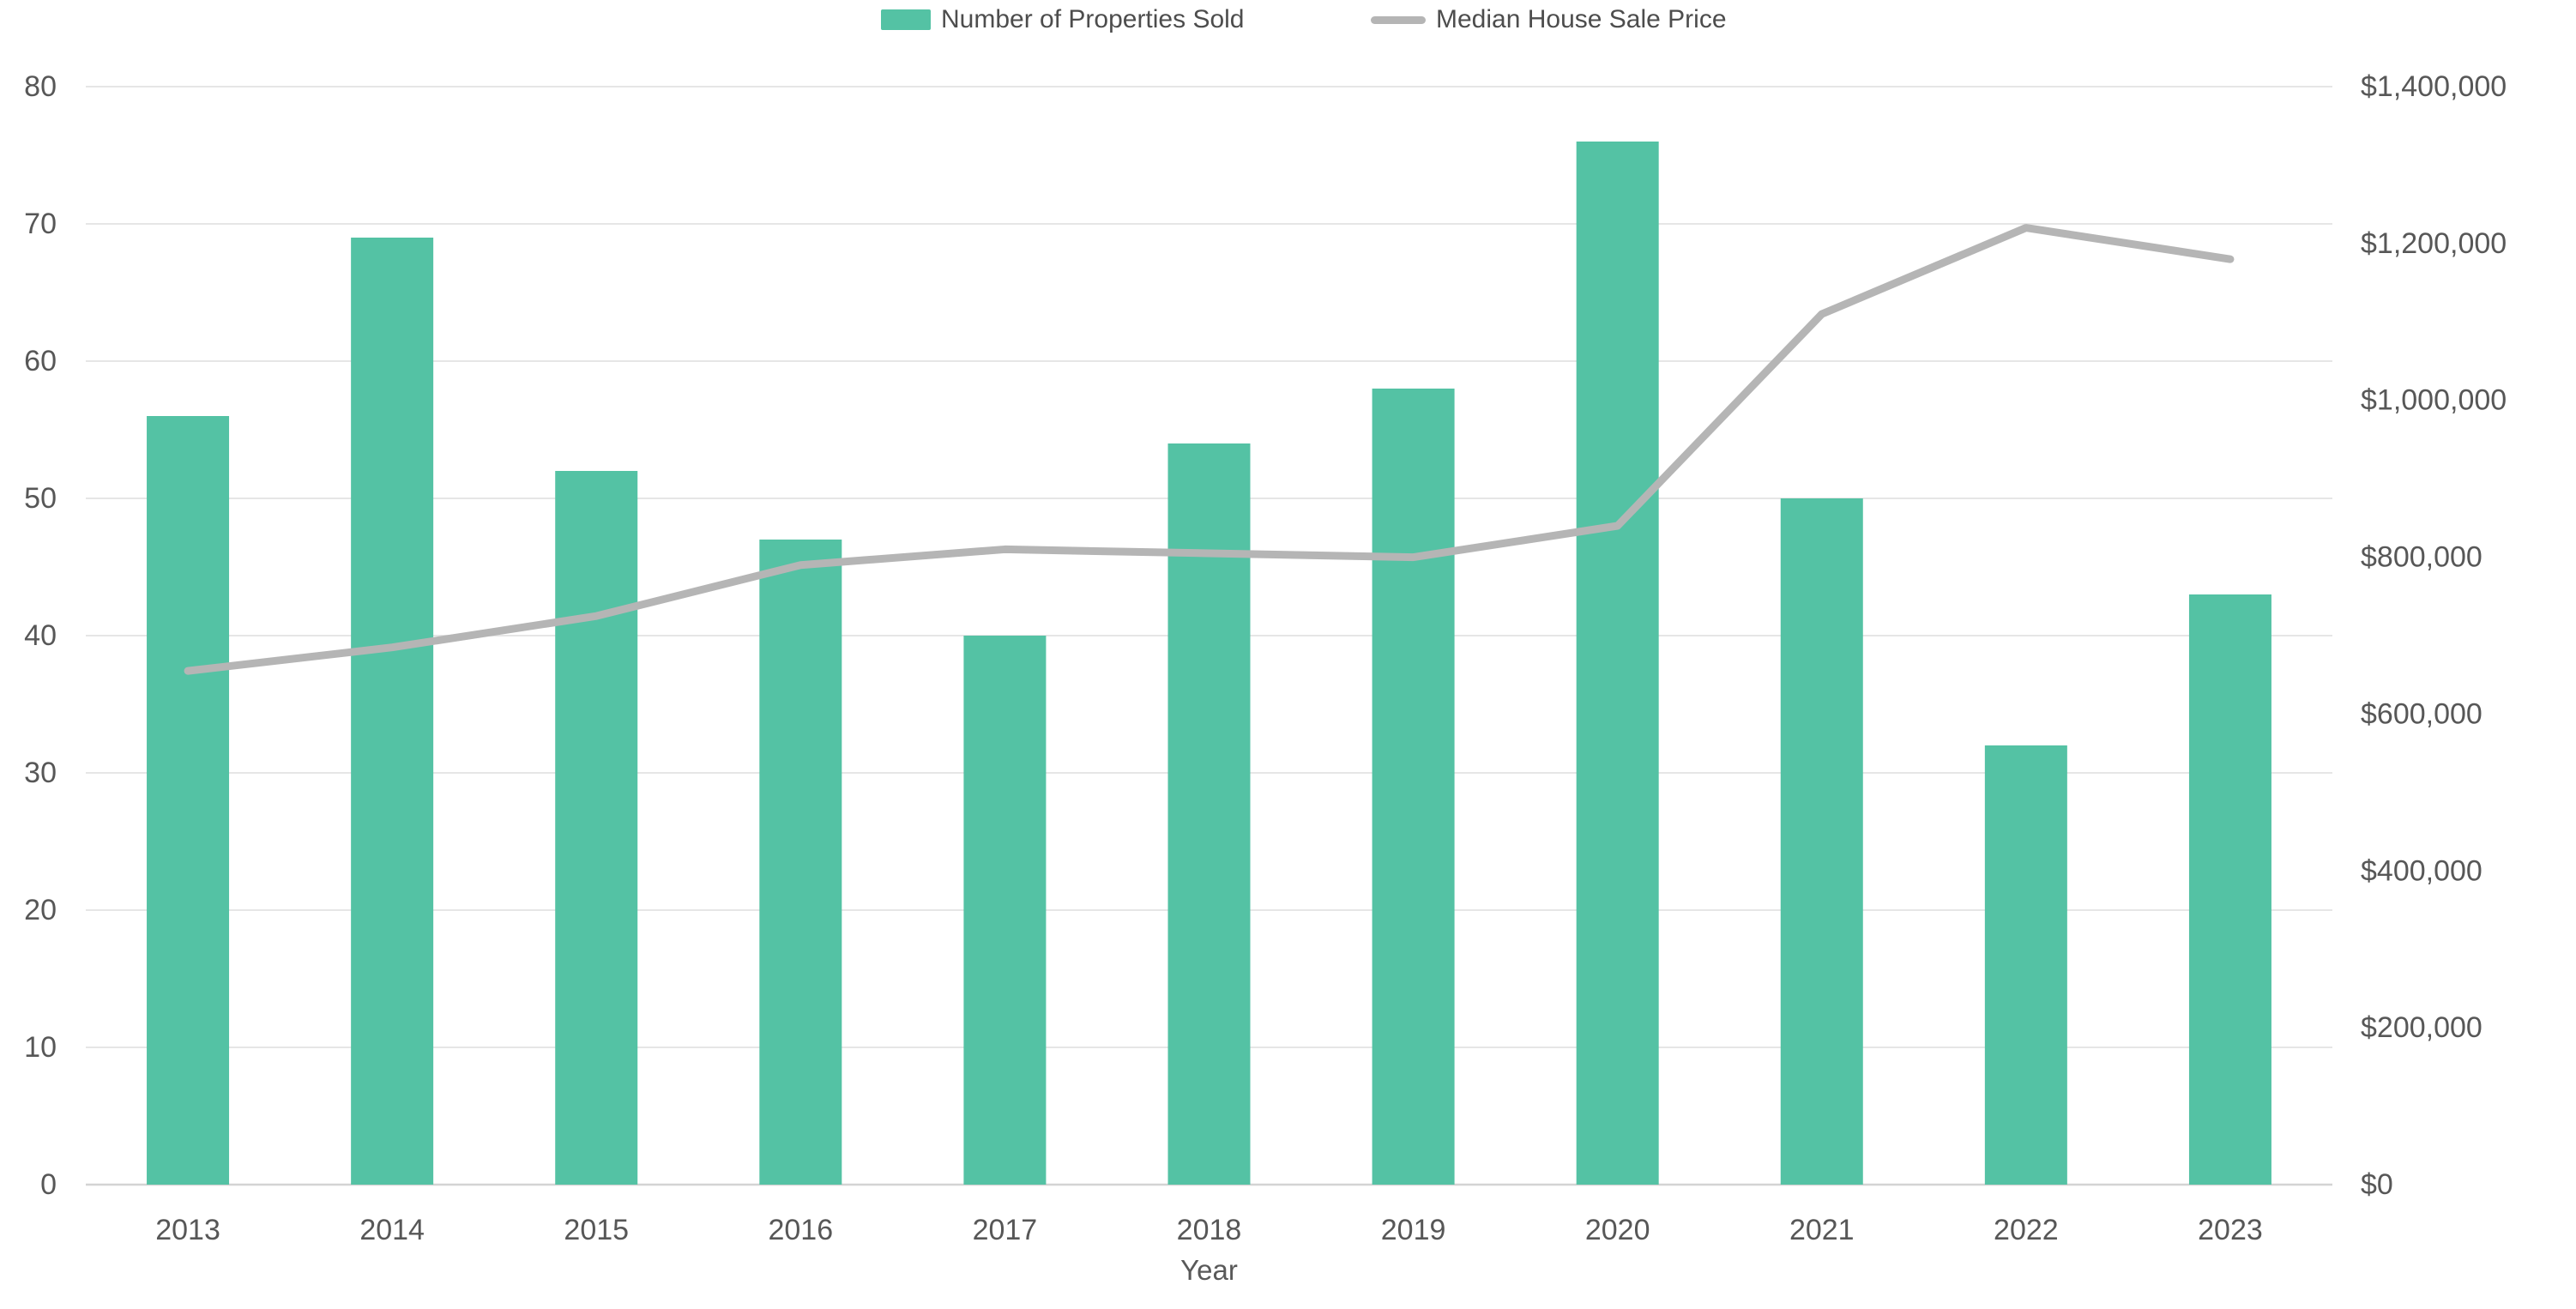 This screenshot has width=2576, height=1309. What do you see at coordinates (1209, 814) in the screenshot?
I see `bar-2018` at bounding box center [1209, 814].